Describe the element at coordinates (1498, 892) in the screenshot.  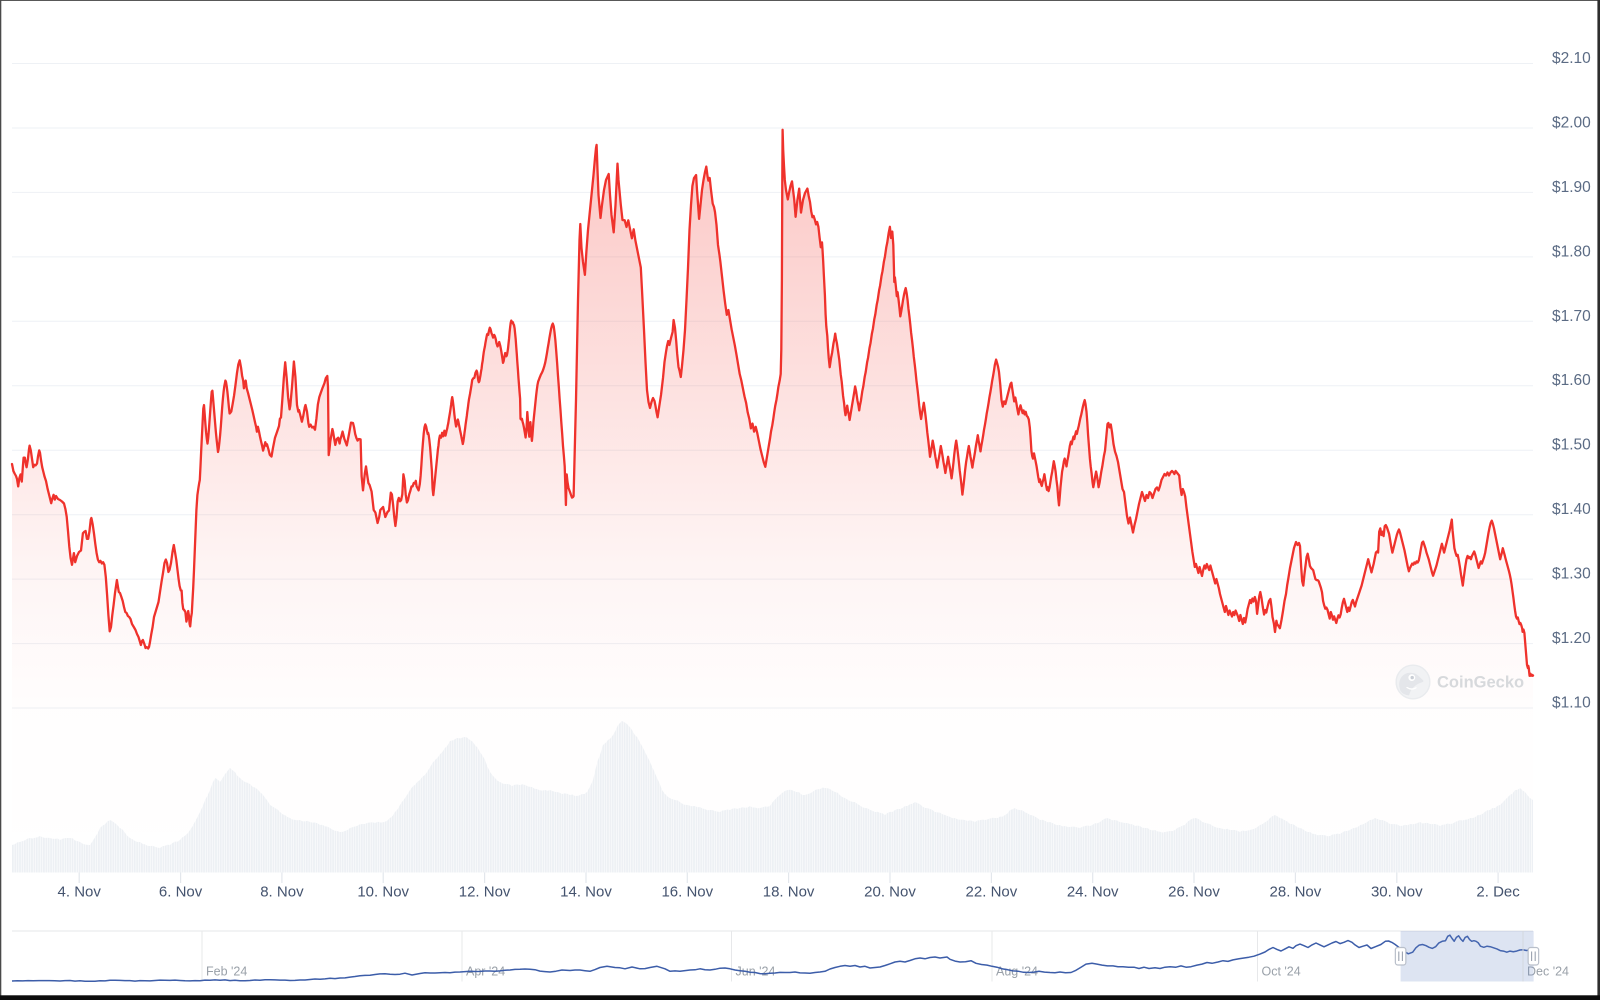
I see `svg-text: 2. Dec` at that location.